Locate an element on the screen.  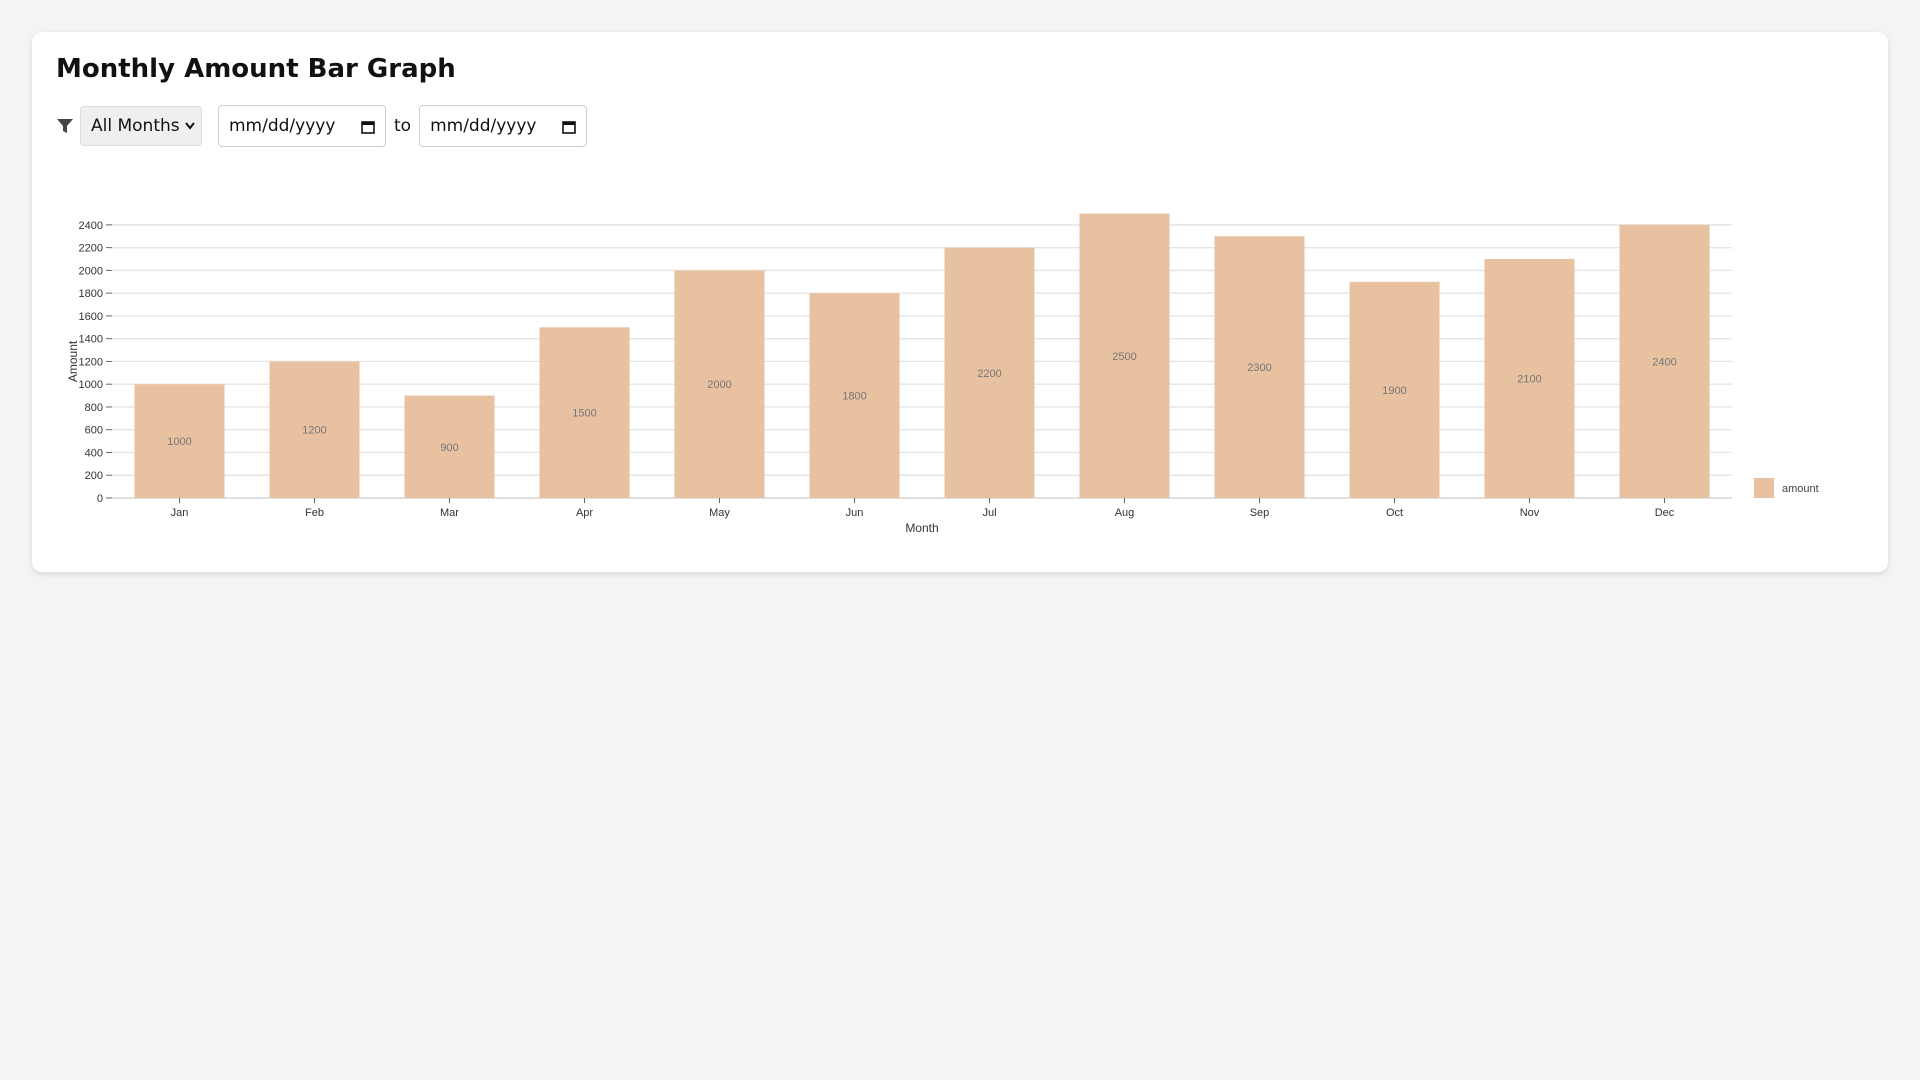
bar-sep is located at coordinates (1259, 367).